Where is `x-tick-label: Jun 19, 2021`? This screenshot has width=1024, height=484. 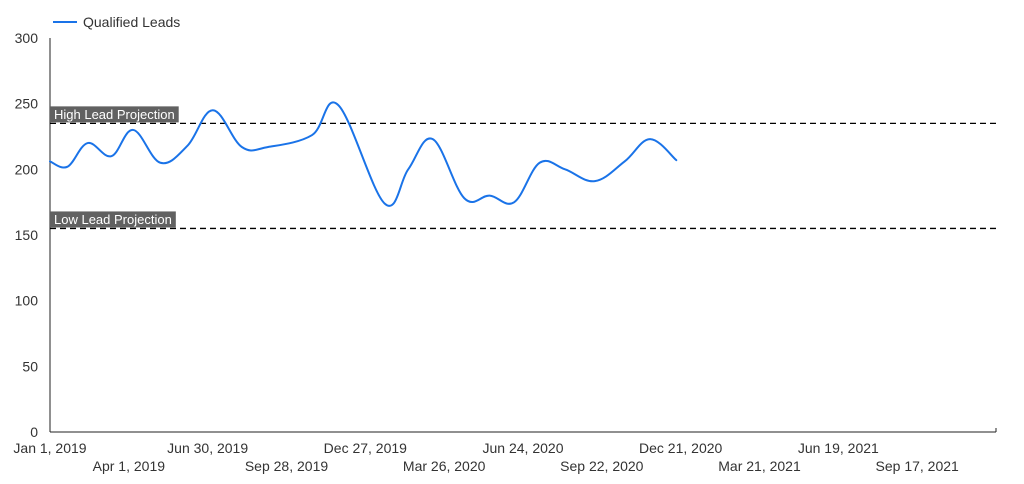
x-tick-label: Jun 19, 2021 is located at coordinates (838, 448).